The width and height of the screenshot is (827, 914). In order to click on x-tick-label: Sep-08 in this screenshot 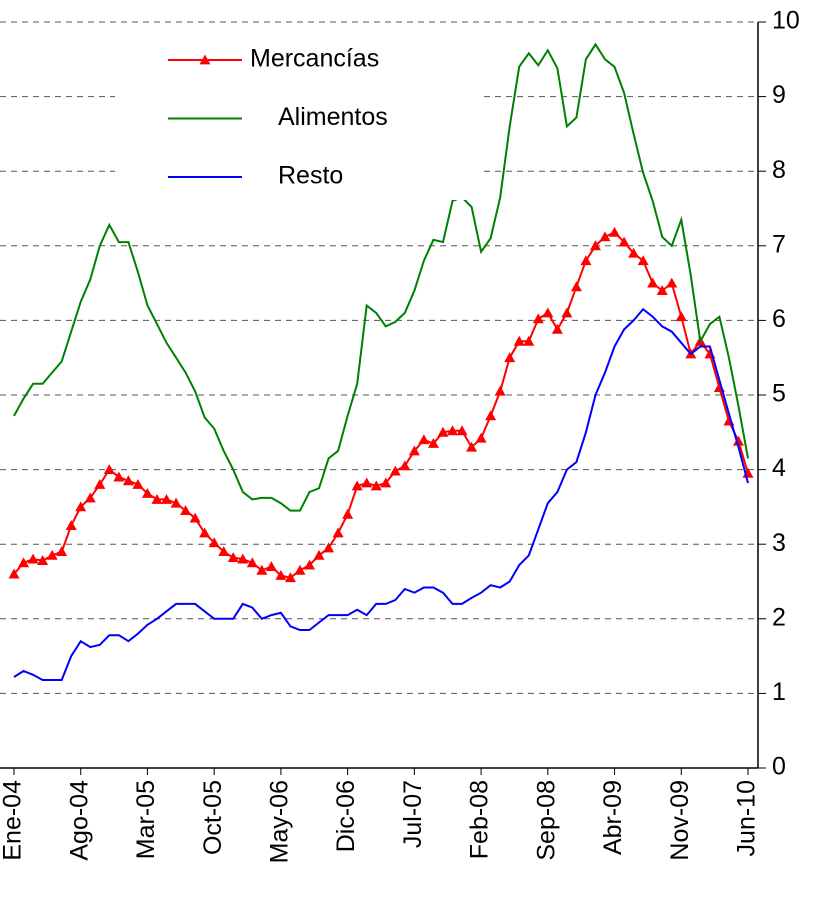, I will do `click(546, 820)`.